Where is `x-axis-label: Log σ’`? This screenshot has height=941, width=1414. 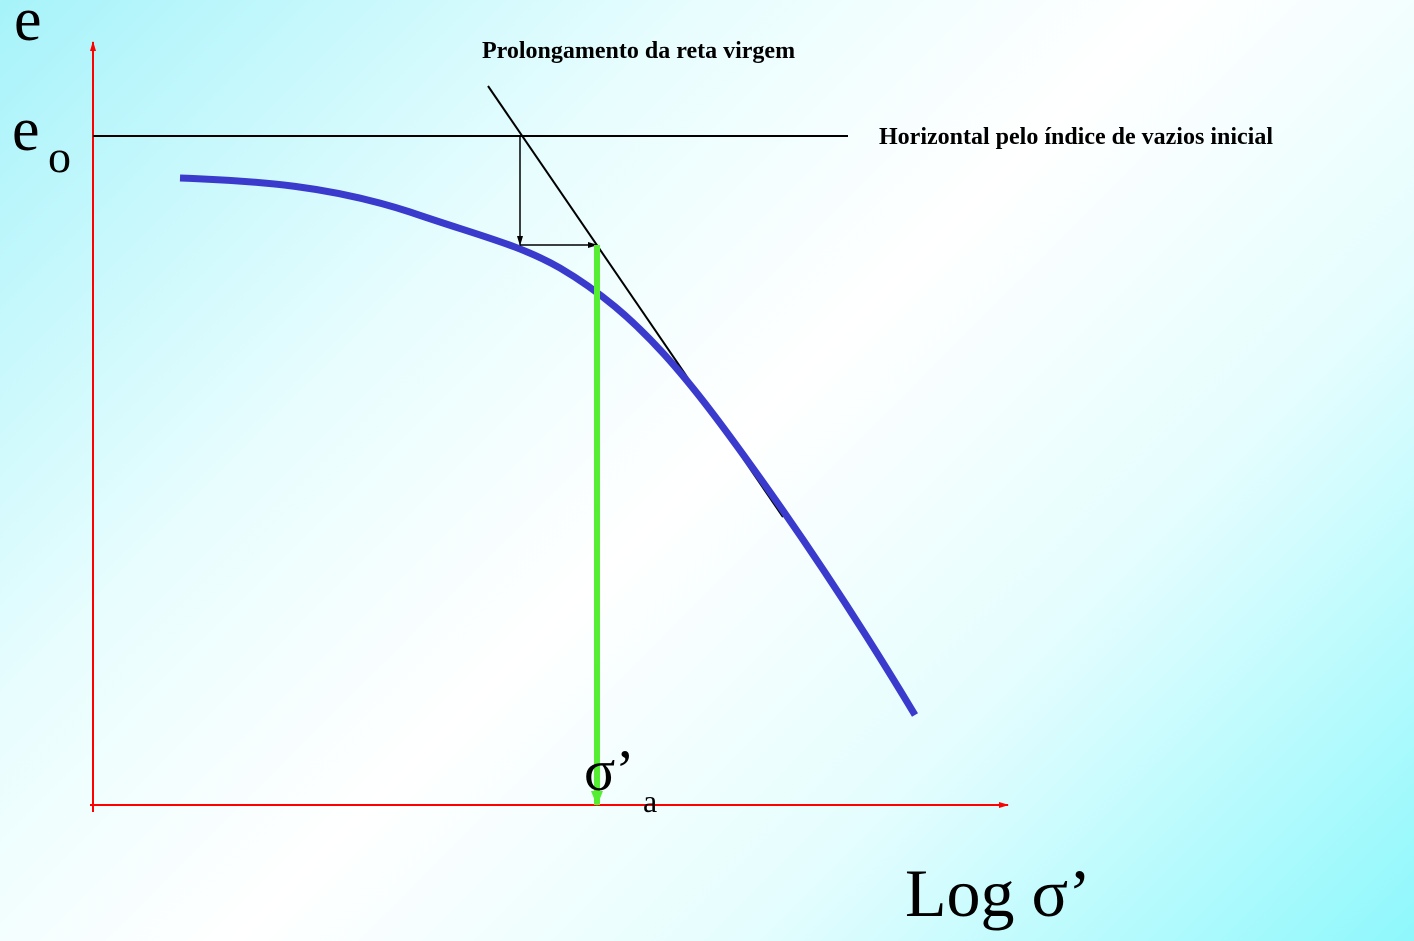
x-axis-label: Log σ’ is located at coordinates (998, 893).